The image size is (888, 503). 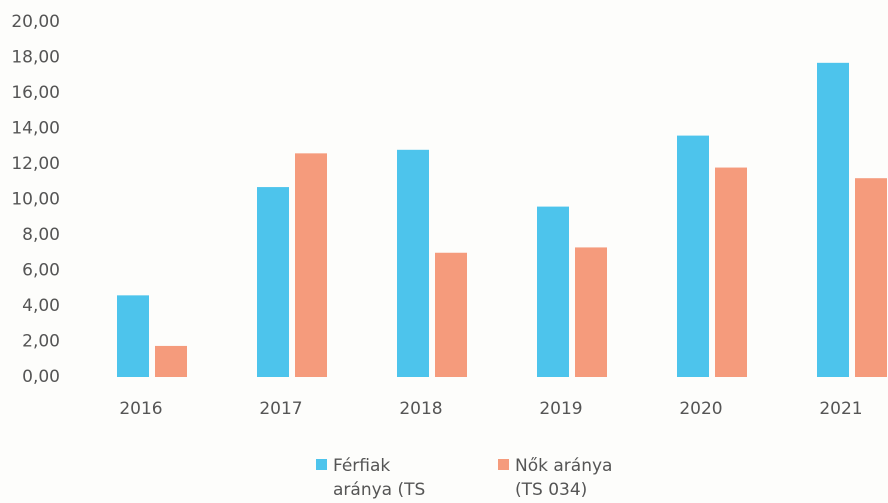 I want to click on legend-label: Nők aránya (TS 034), so click(x=564, y=478).